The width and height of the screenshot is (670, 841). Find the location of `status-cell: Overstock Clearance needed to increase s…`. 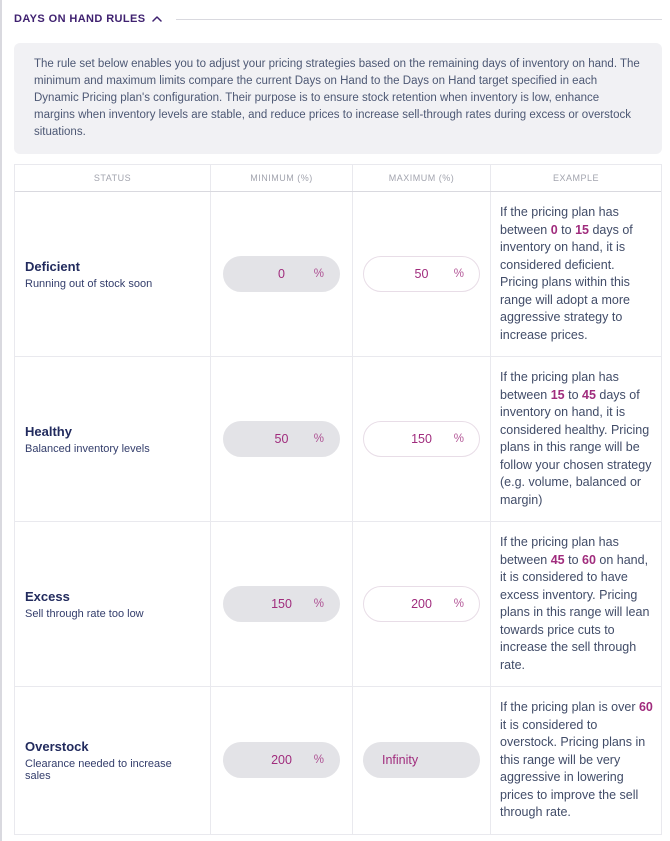

status-cell: Overstock Clearance needed to increase s… is located at coordinates (113, 760).